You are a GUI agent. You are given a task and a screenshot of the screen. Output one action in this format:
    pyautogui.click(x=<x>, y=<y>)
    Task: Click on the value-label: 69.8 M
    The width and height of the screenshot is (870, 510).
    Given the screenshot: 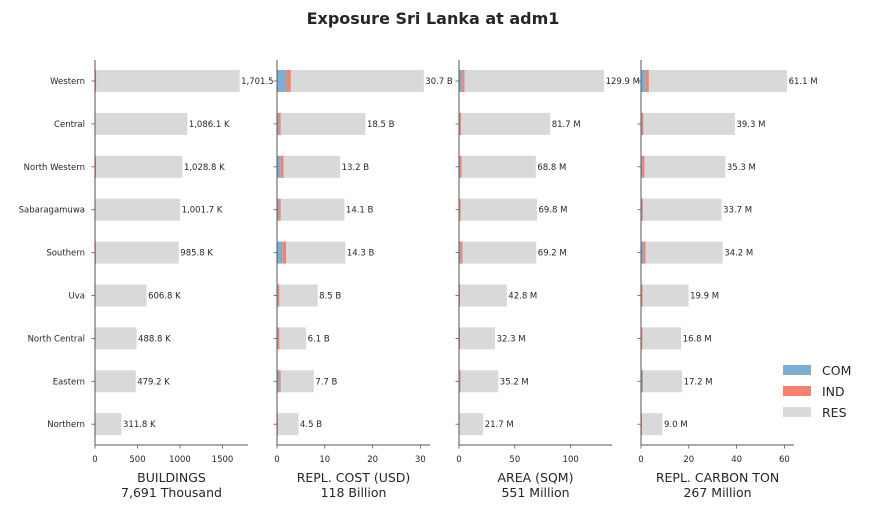 What is the action you would take?
    pyautogui.click(x=552, y=211)
    